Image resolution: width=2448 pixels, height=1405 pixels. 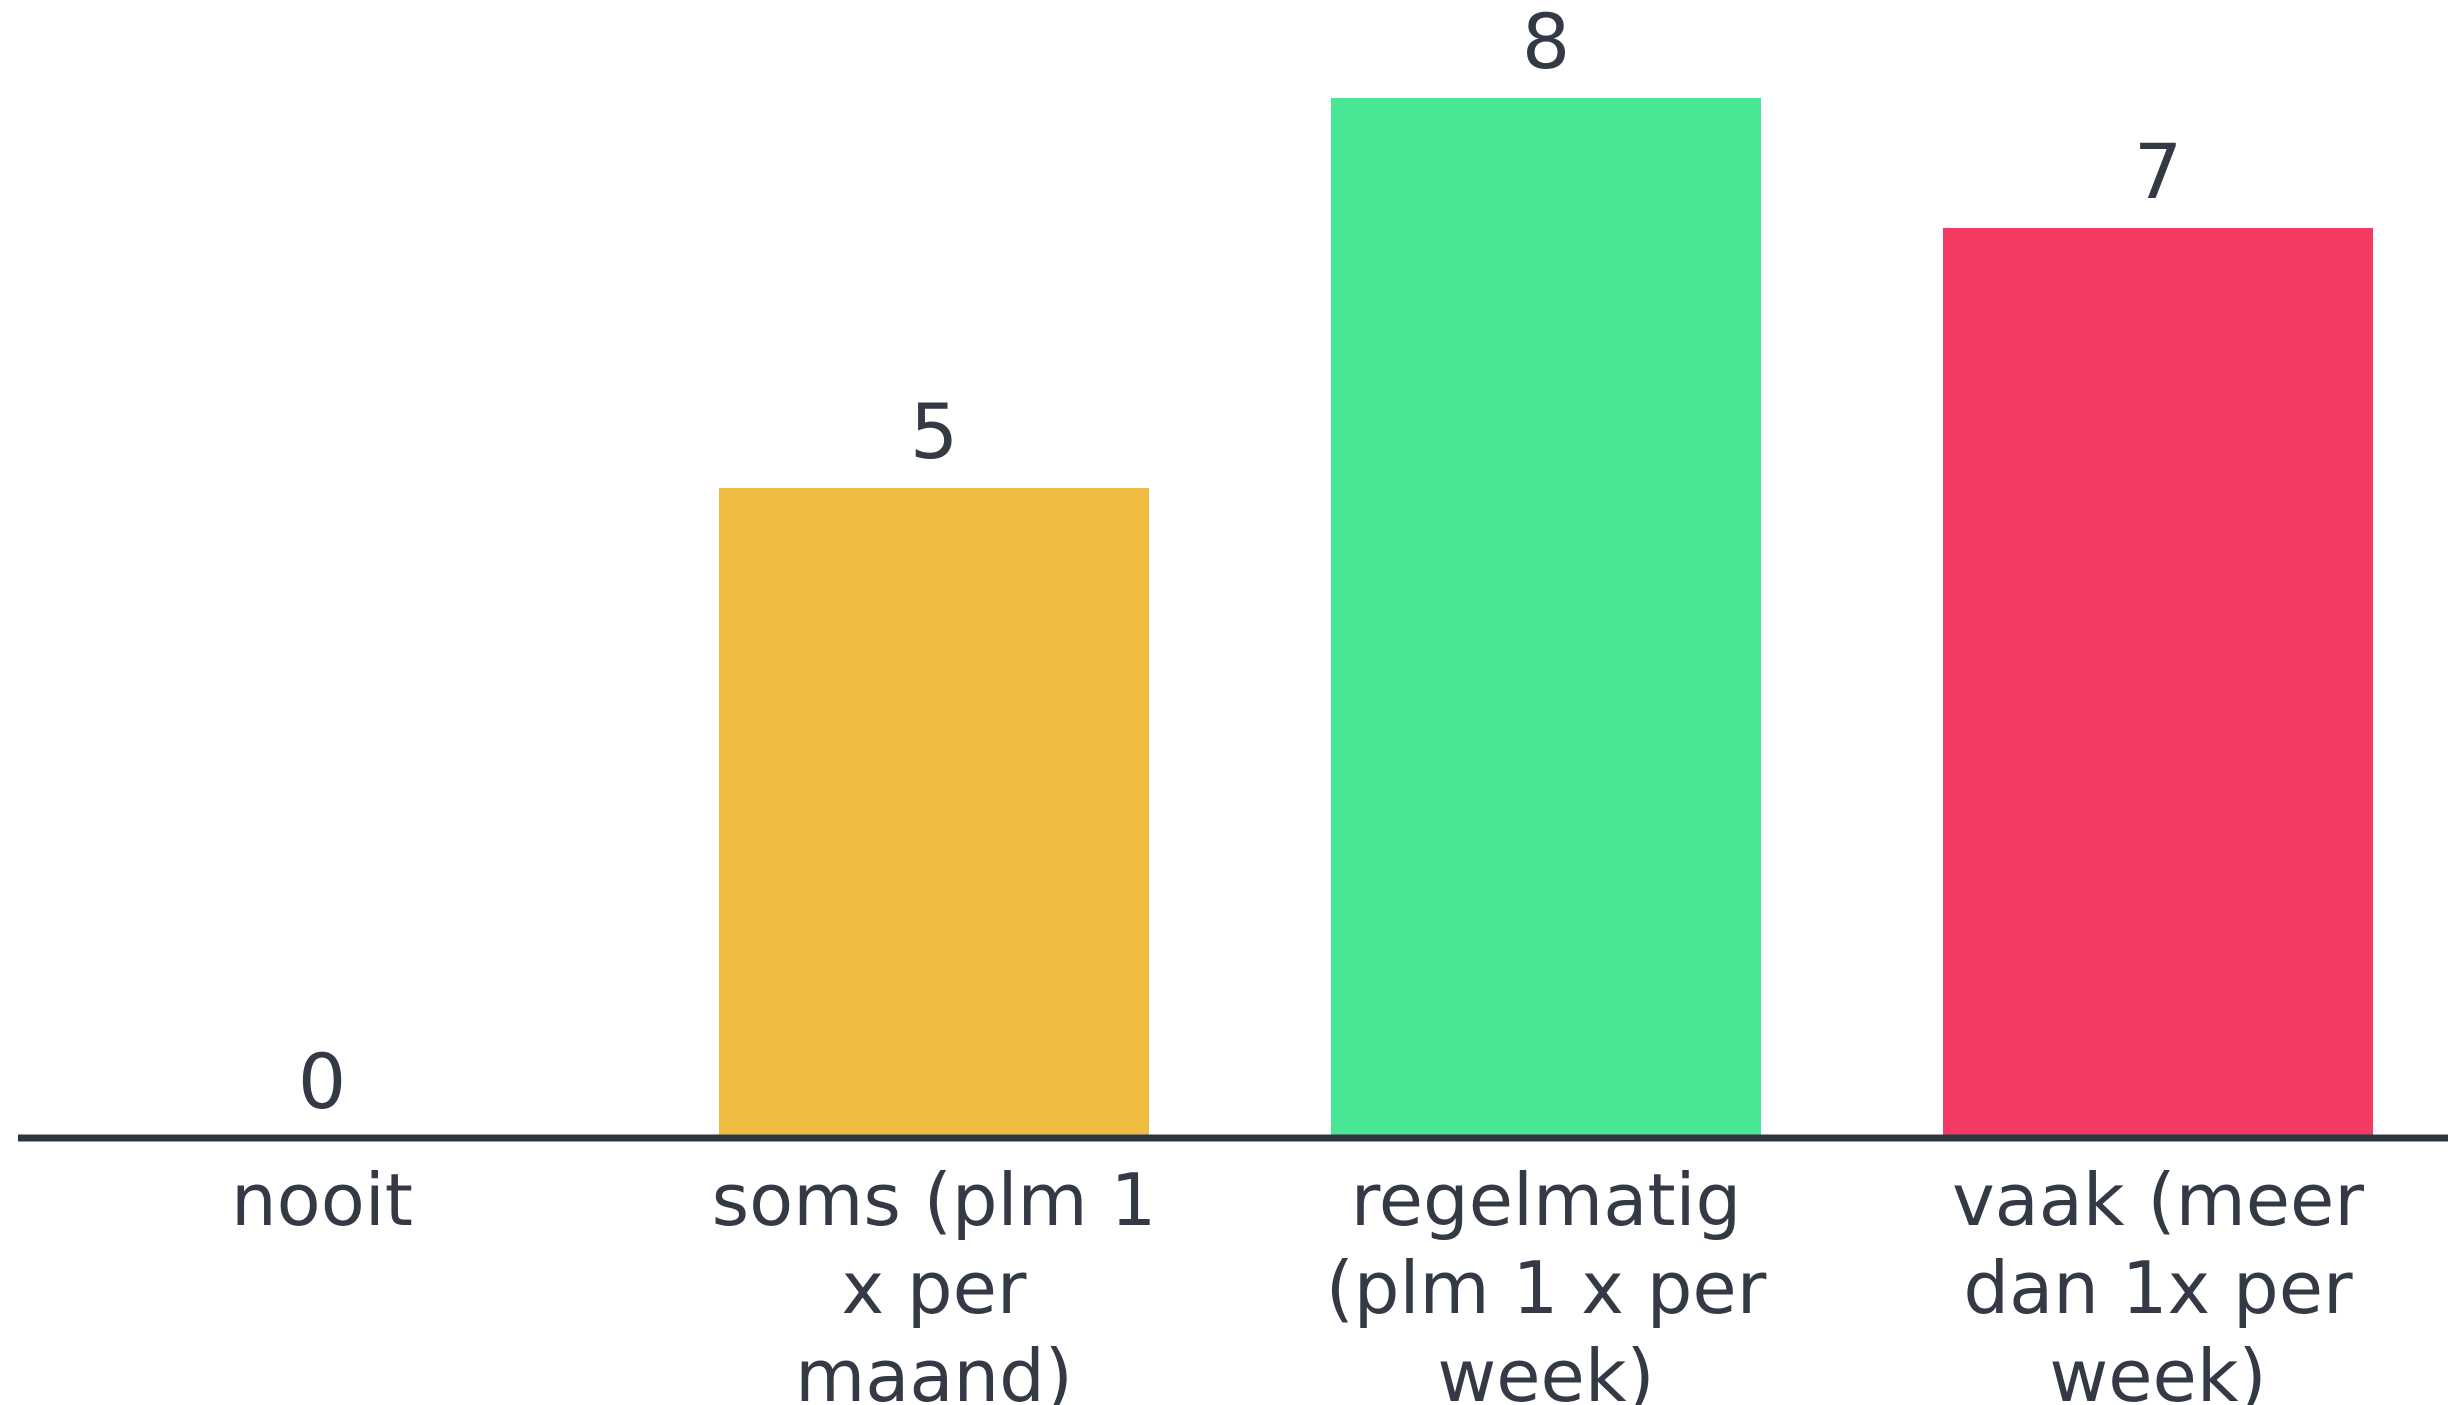 What do you see at coordinates (933, 1288) in the screenshot?
I see `category-label-1-line-1: x per` at bounding box center [933, 1288].